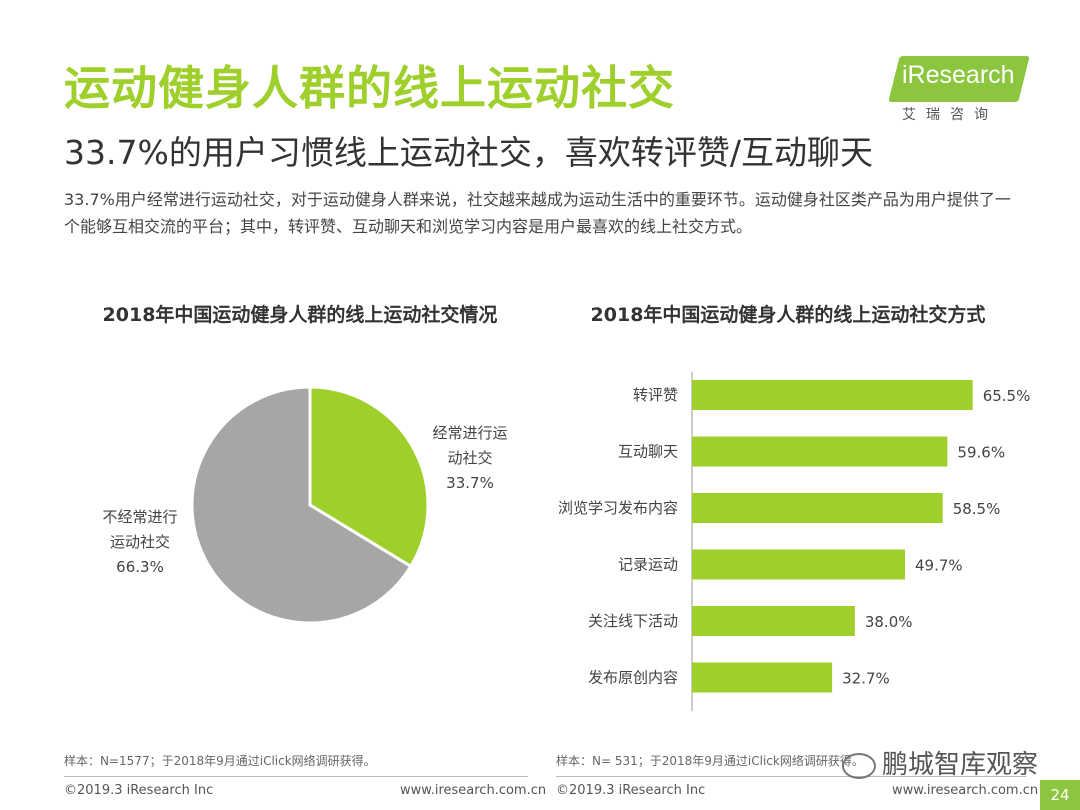 The image size is (1080, 810). Describe the element at coordinates (889, 622) in the screenshot. I see `bar-value-label: 38.0%` at that location.